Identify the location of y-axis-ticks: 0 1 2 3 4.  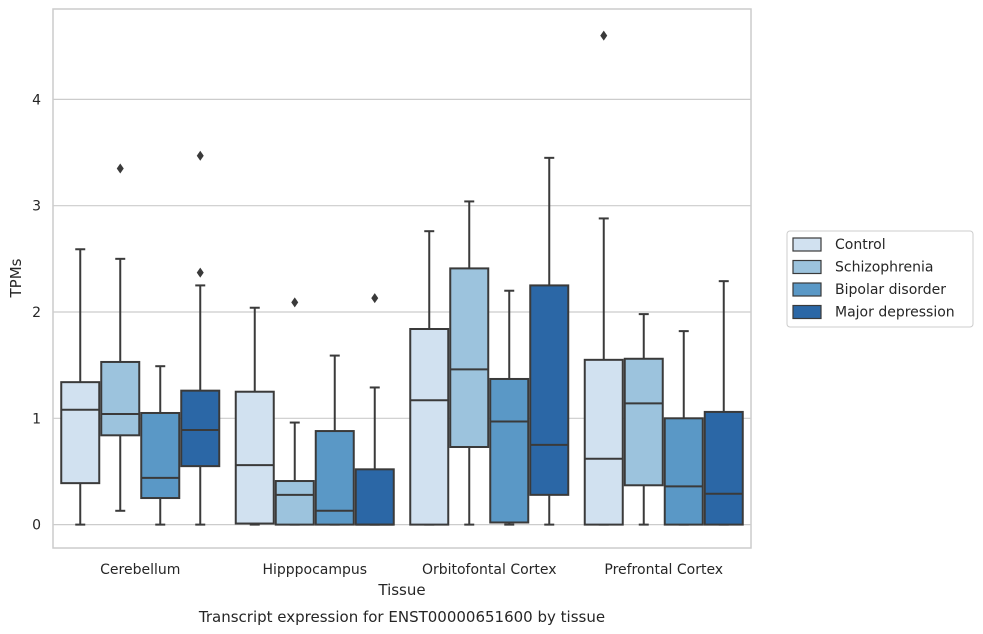
(36, 312).